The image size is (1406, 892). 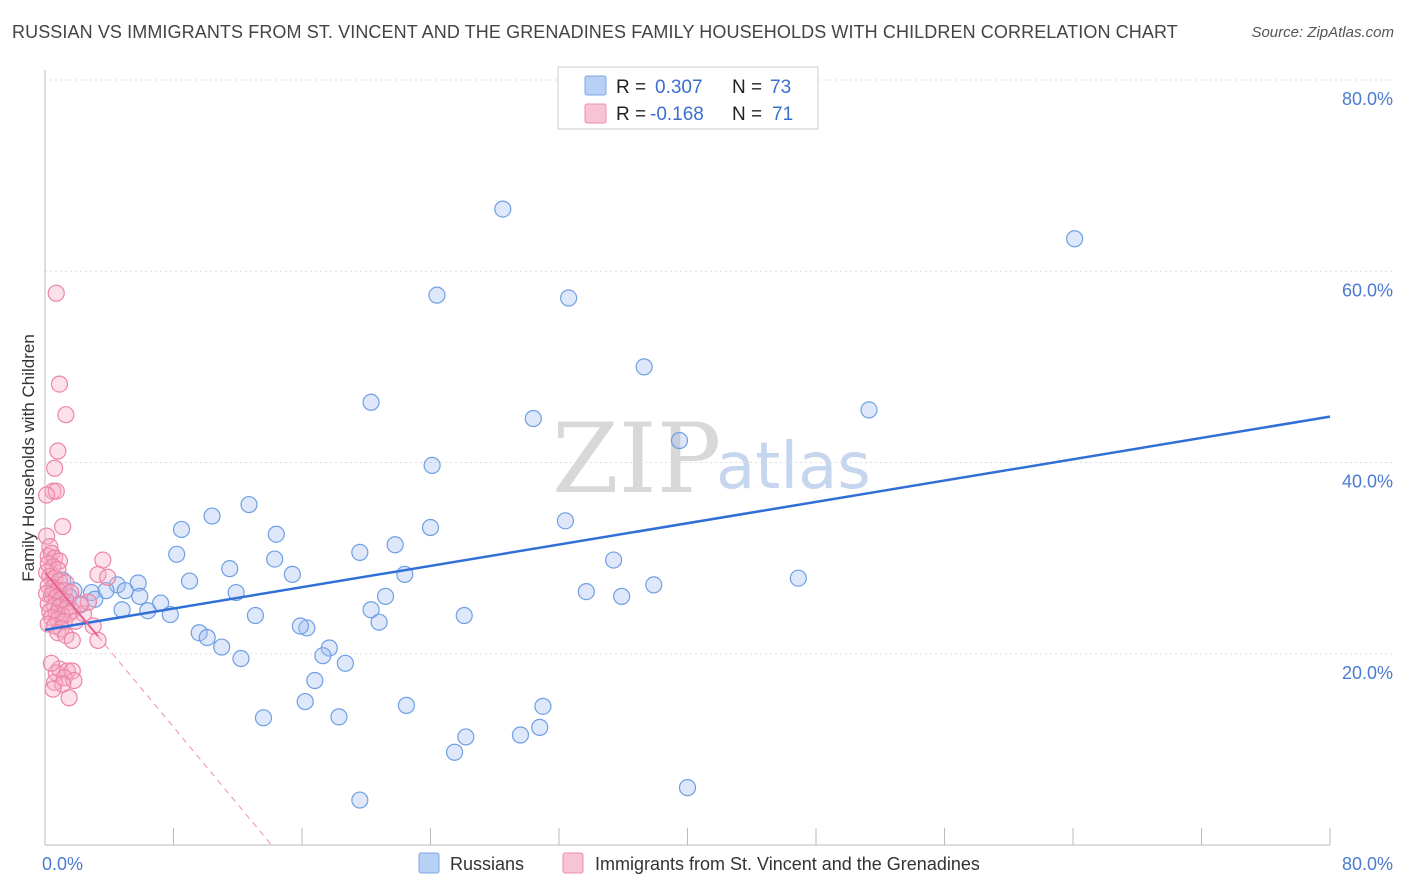 What do you see at coordinates (782, 114) in the screenshot?
I see `legend-n-value-2: 71` at bounding box center [782, 114].